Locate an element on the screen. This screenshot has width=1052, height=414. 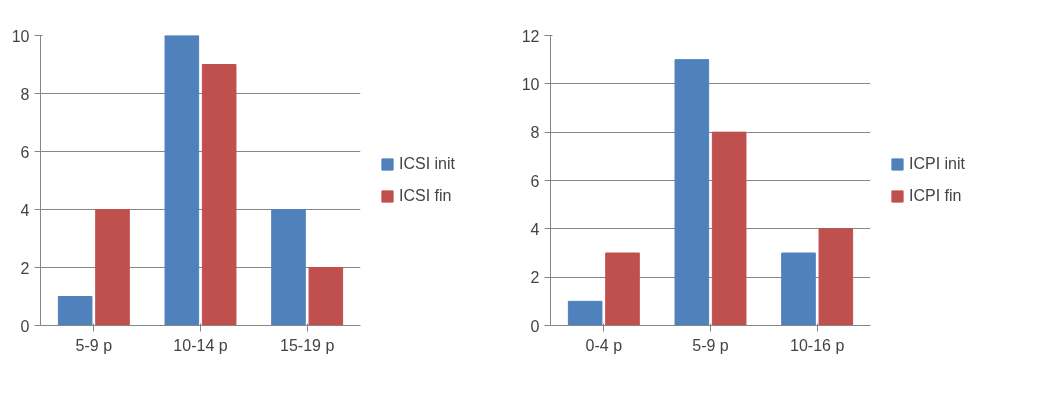
legend-label: ICPI init is located at coordinates (937, 164).